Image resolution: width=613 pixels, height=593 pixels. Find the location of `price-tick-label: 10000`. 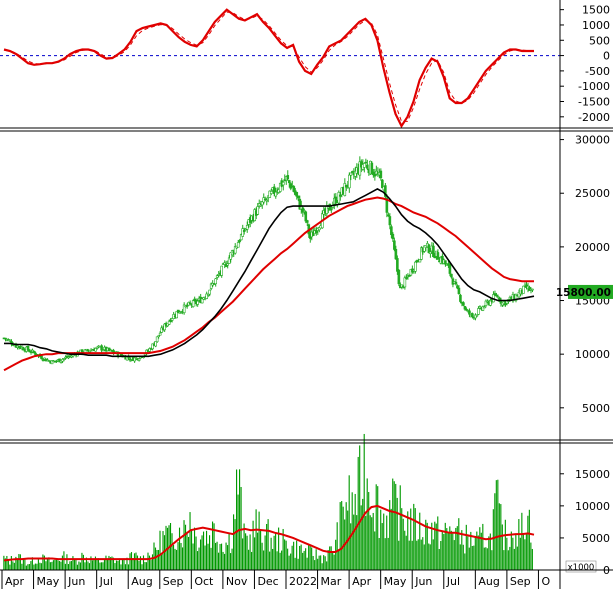

price-tick-label: 10000 is located at coordinates (592, 354).